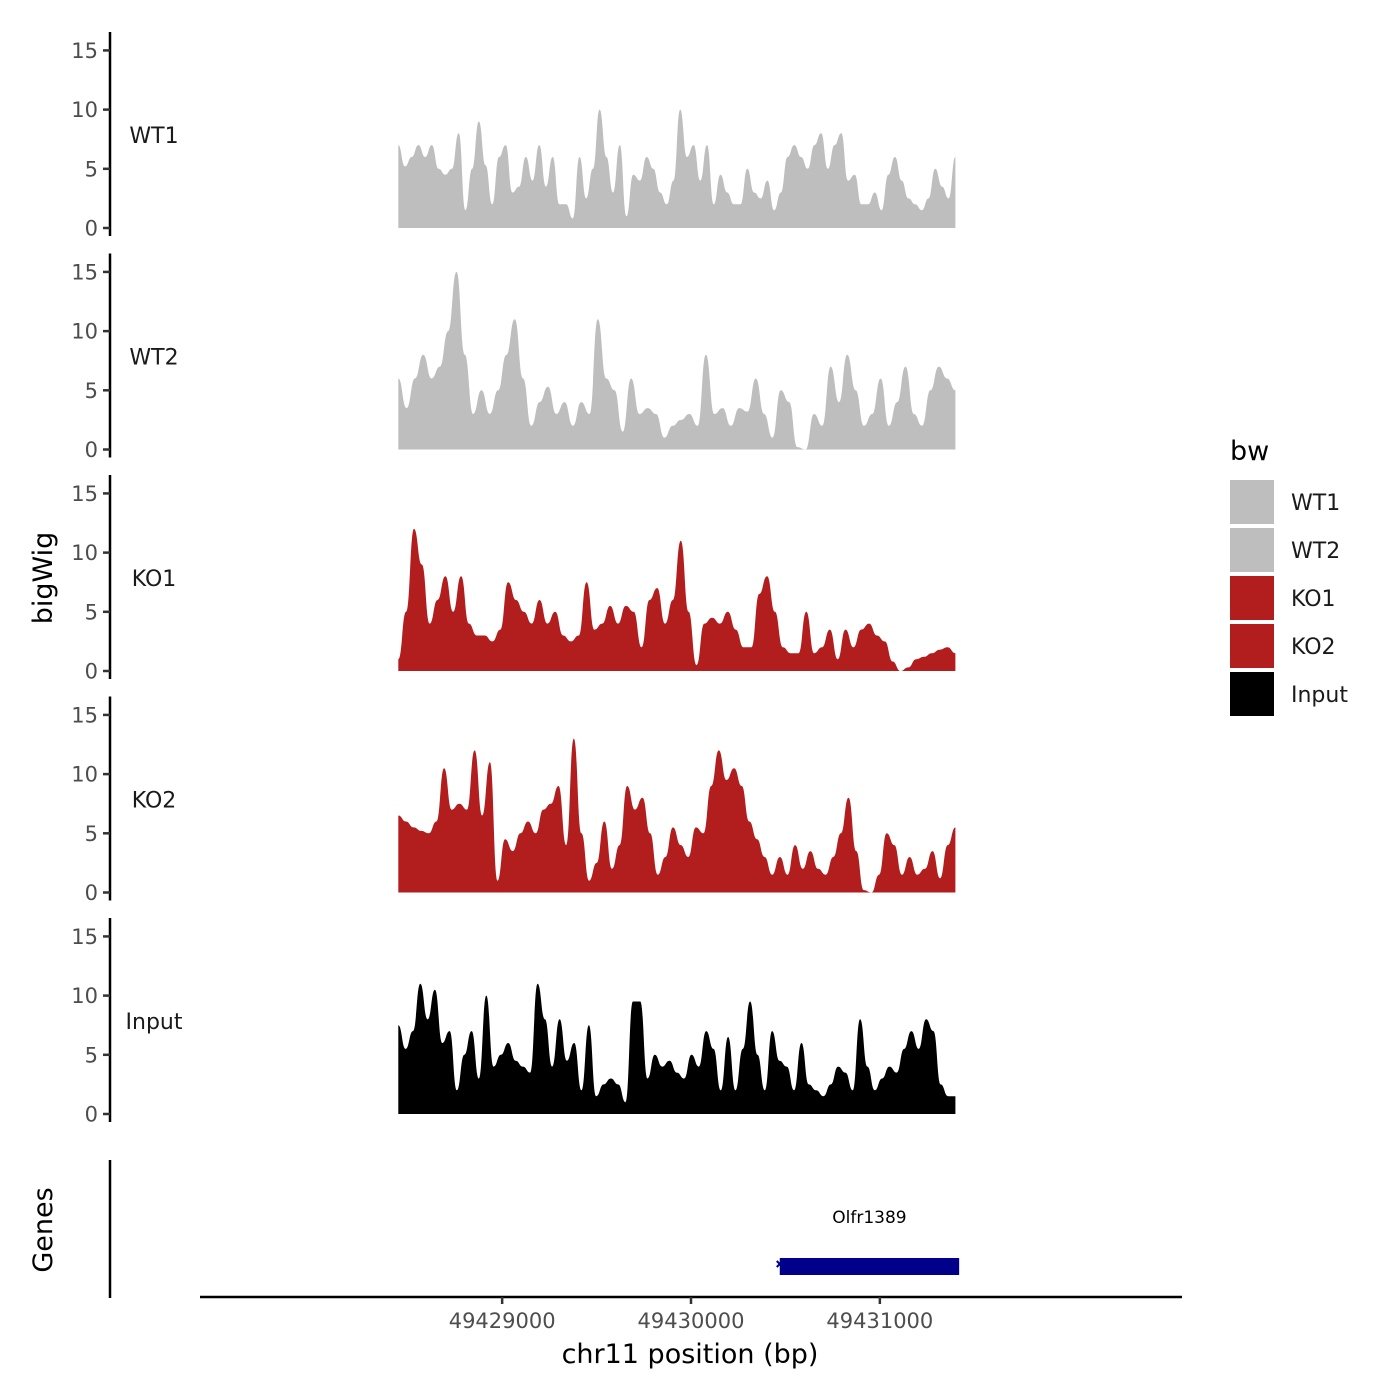  I want to click on x-axis: 49429000 49430000 49431000, so click(691, 1314).